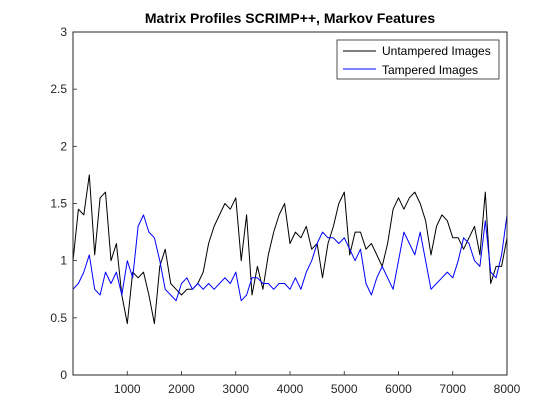 The image size is (560, 420). What do you see at coordinates (58, 318) in the screenshot?
I see `y-tick-label: 0.5` at bounding box center [58, 318].